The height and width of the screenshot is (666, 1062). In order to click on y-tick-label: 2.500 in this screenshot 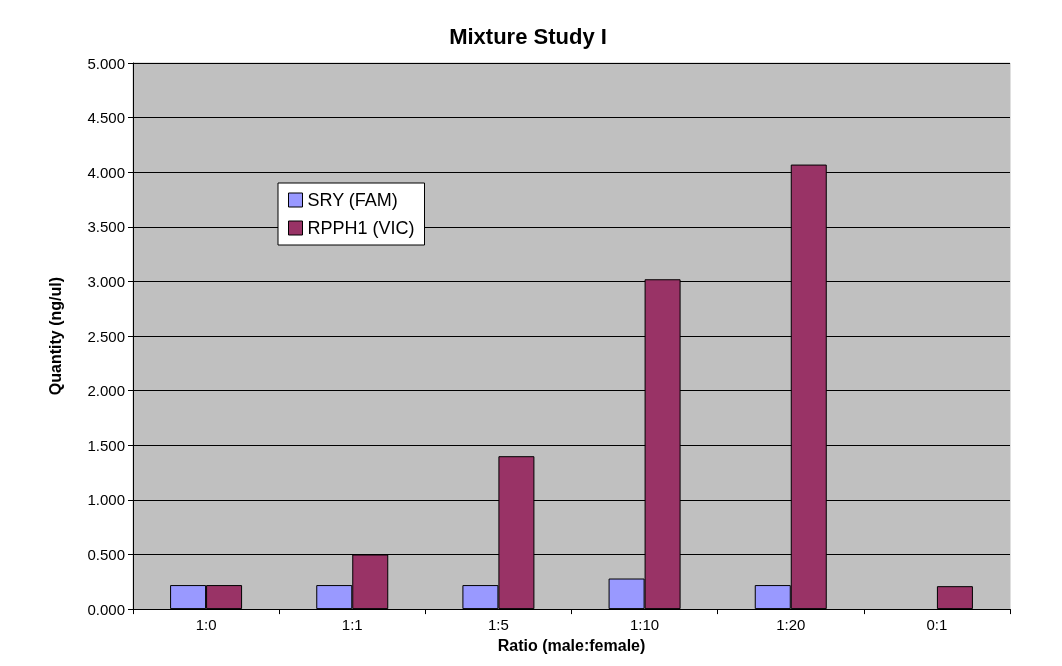, I will do `click(106, 336)`.